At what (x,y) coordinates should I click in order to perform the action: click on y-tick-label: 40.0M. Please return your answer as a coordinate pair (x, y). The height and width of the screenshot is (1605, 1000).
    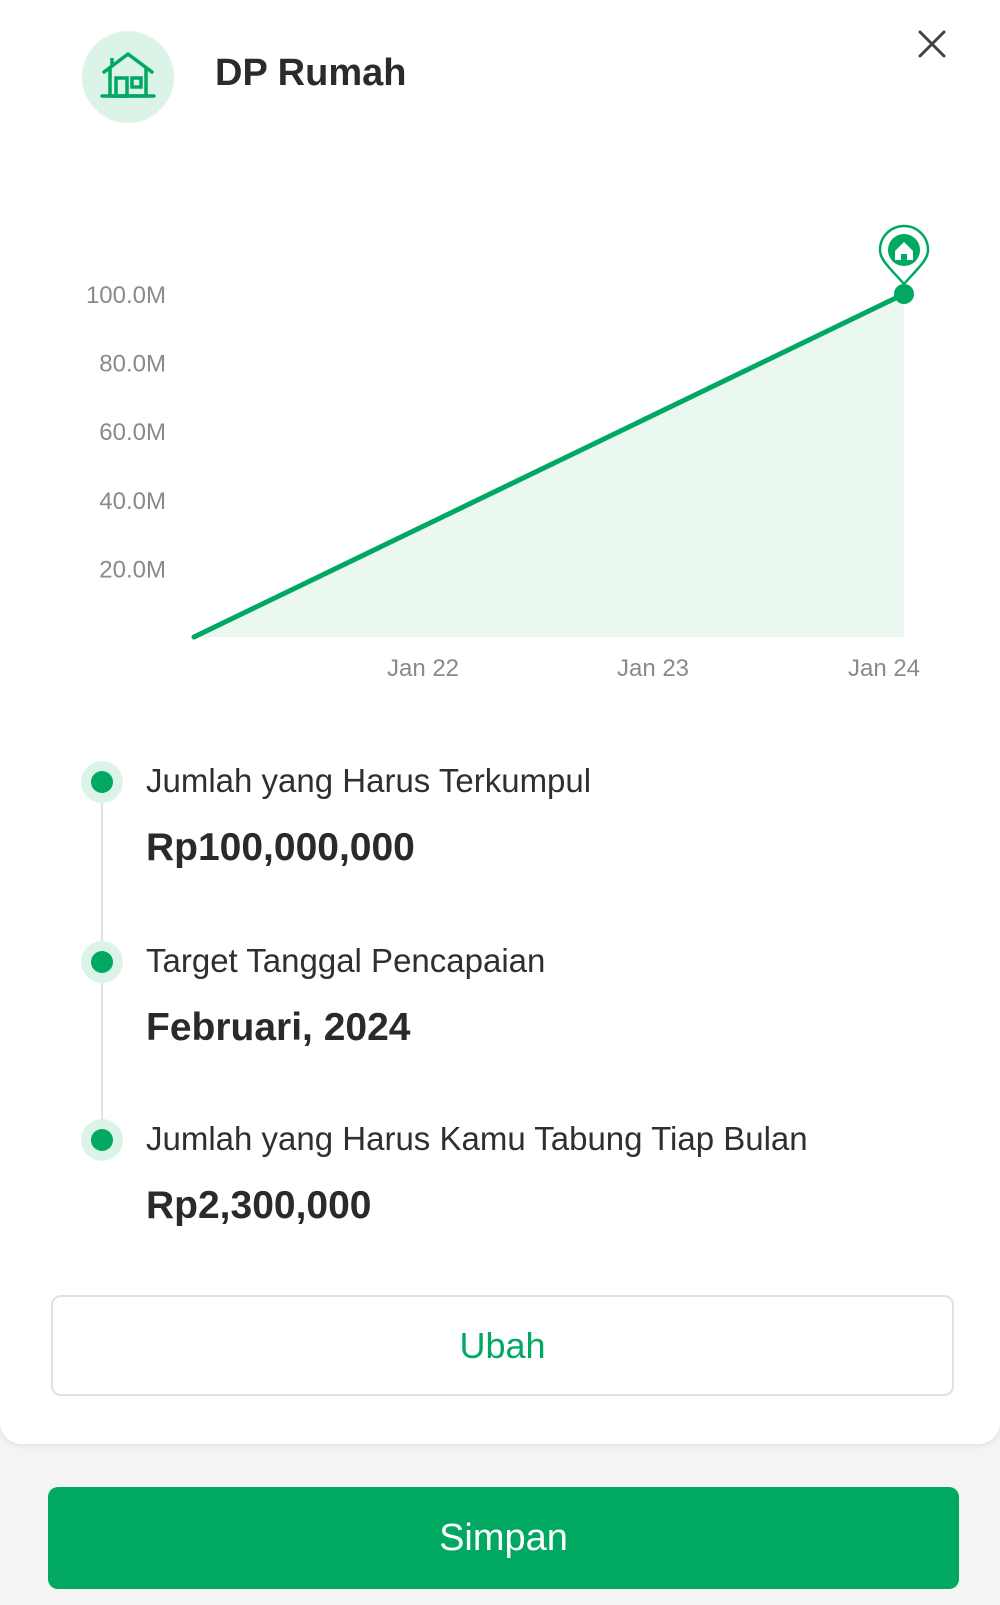
    Looking at the image, I should click on (132, 501).